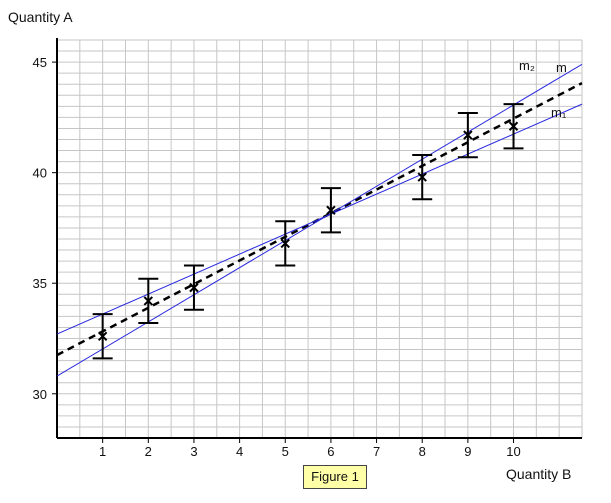 The image size is (611, 503). I want to click on y-tick-label: 35, so click(40, 283).